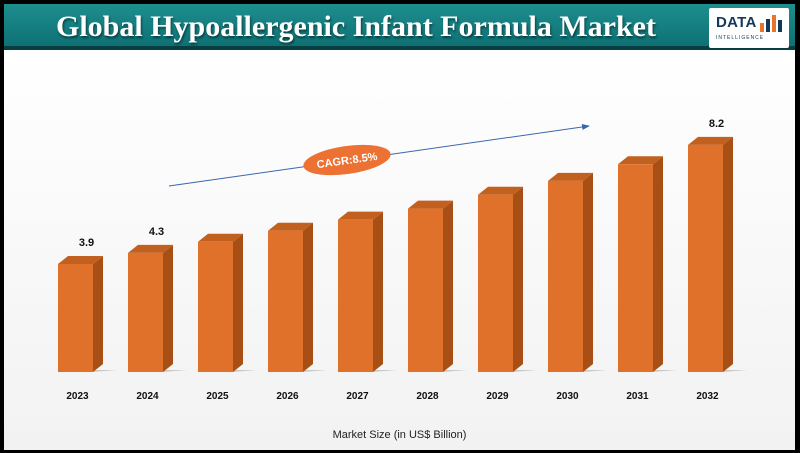 The height and width of the screenshot is (453, 800). What do you see at coordinates (86, 243) in the screenshot?
I see `data-label: 3.9` at bounding box center [86, 243].